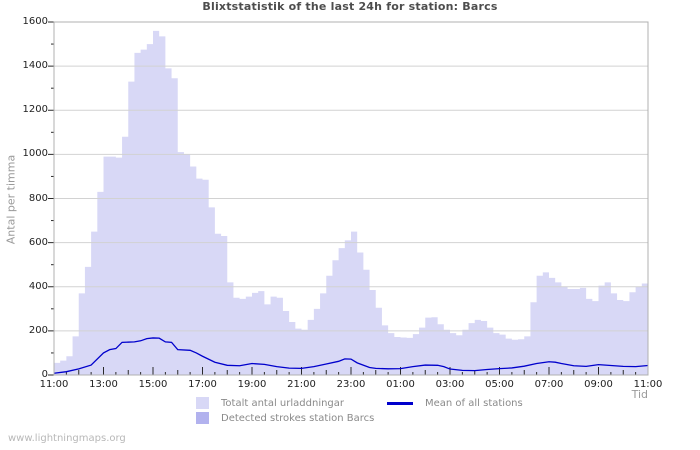 Image resolution: width=700 pixels, height=450 pixels. Describe the element at coordinates (202, 384) in the screenshot. I see `x-tick-label: 17:00` at that location.